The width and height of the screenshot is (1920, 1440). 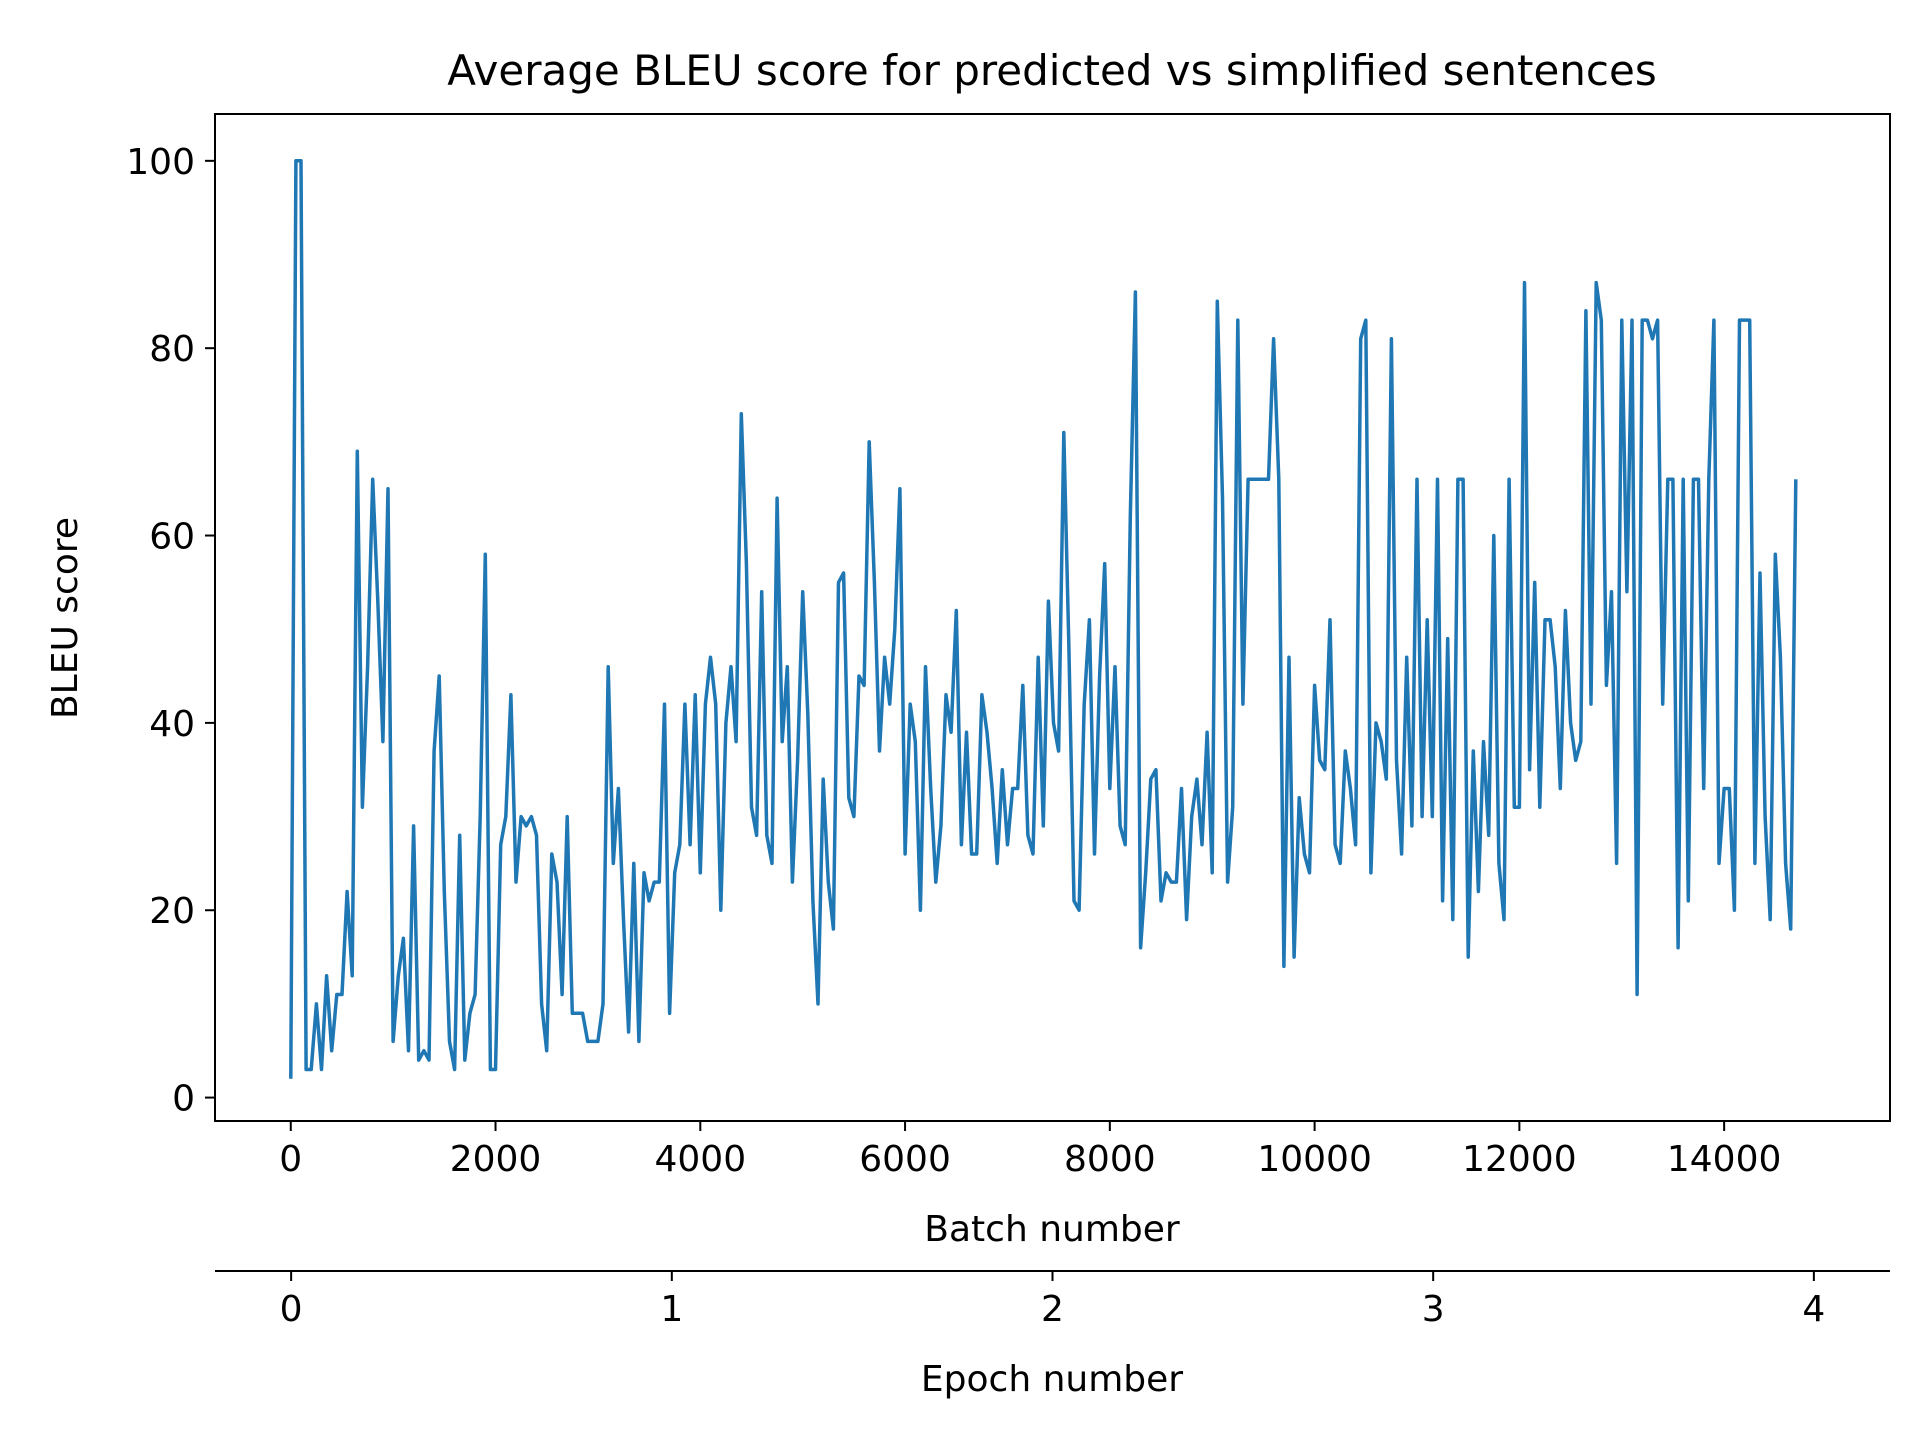 I want to click on epoch-axis-label: Epoch number, so click(x=1052, y=1379).